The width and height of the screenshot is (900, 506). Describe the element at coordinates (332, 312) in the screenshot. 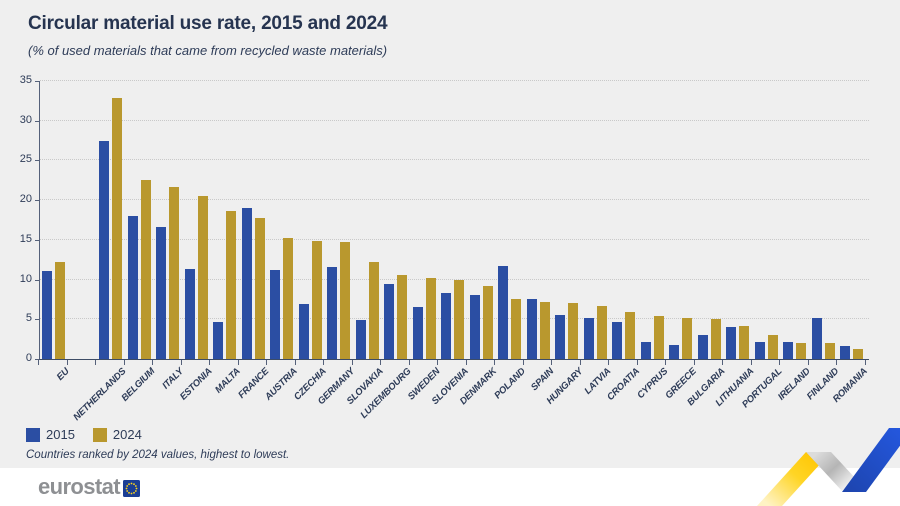

I see `bar-2015-germany` at that location.